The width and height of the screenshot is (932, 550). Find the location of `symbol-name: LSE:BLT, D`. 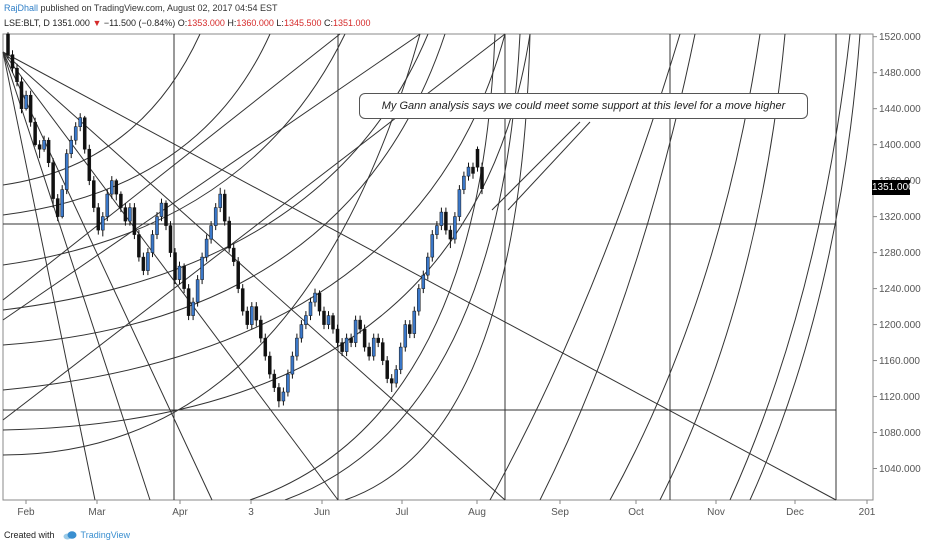

symbol-name: LSE:BLT, D is located at coordinates (27, 23).